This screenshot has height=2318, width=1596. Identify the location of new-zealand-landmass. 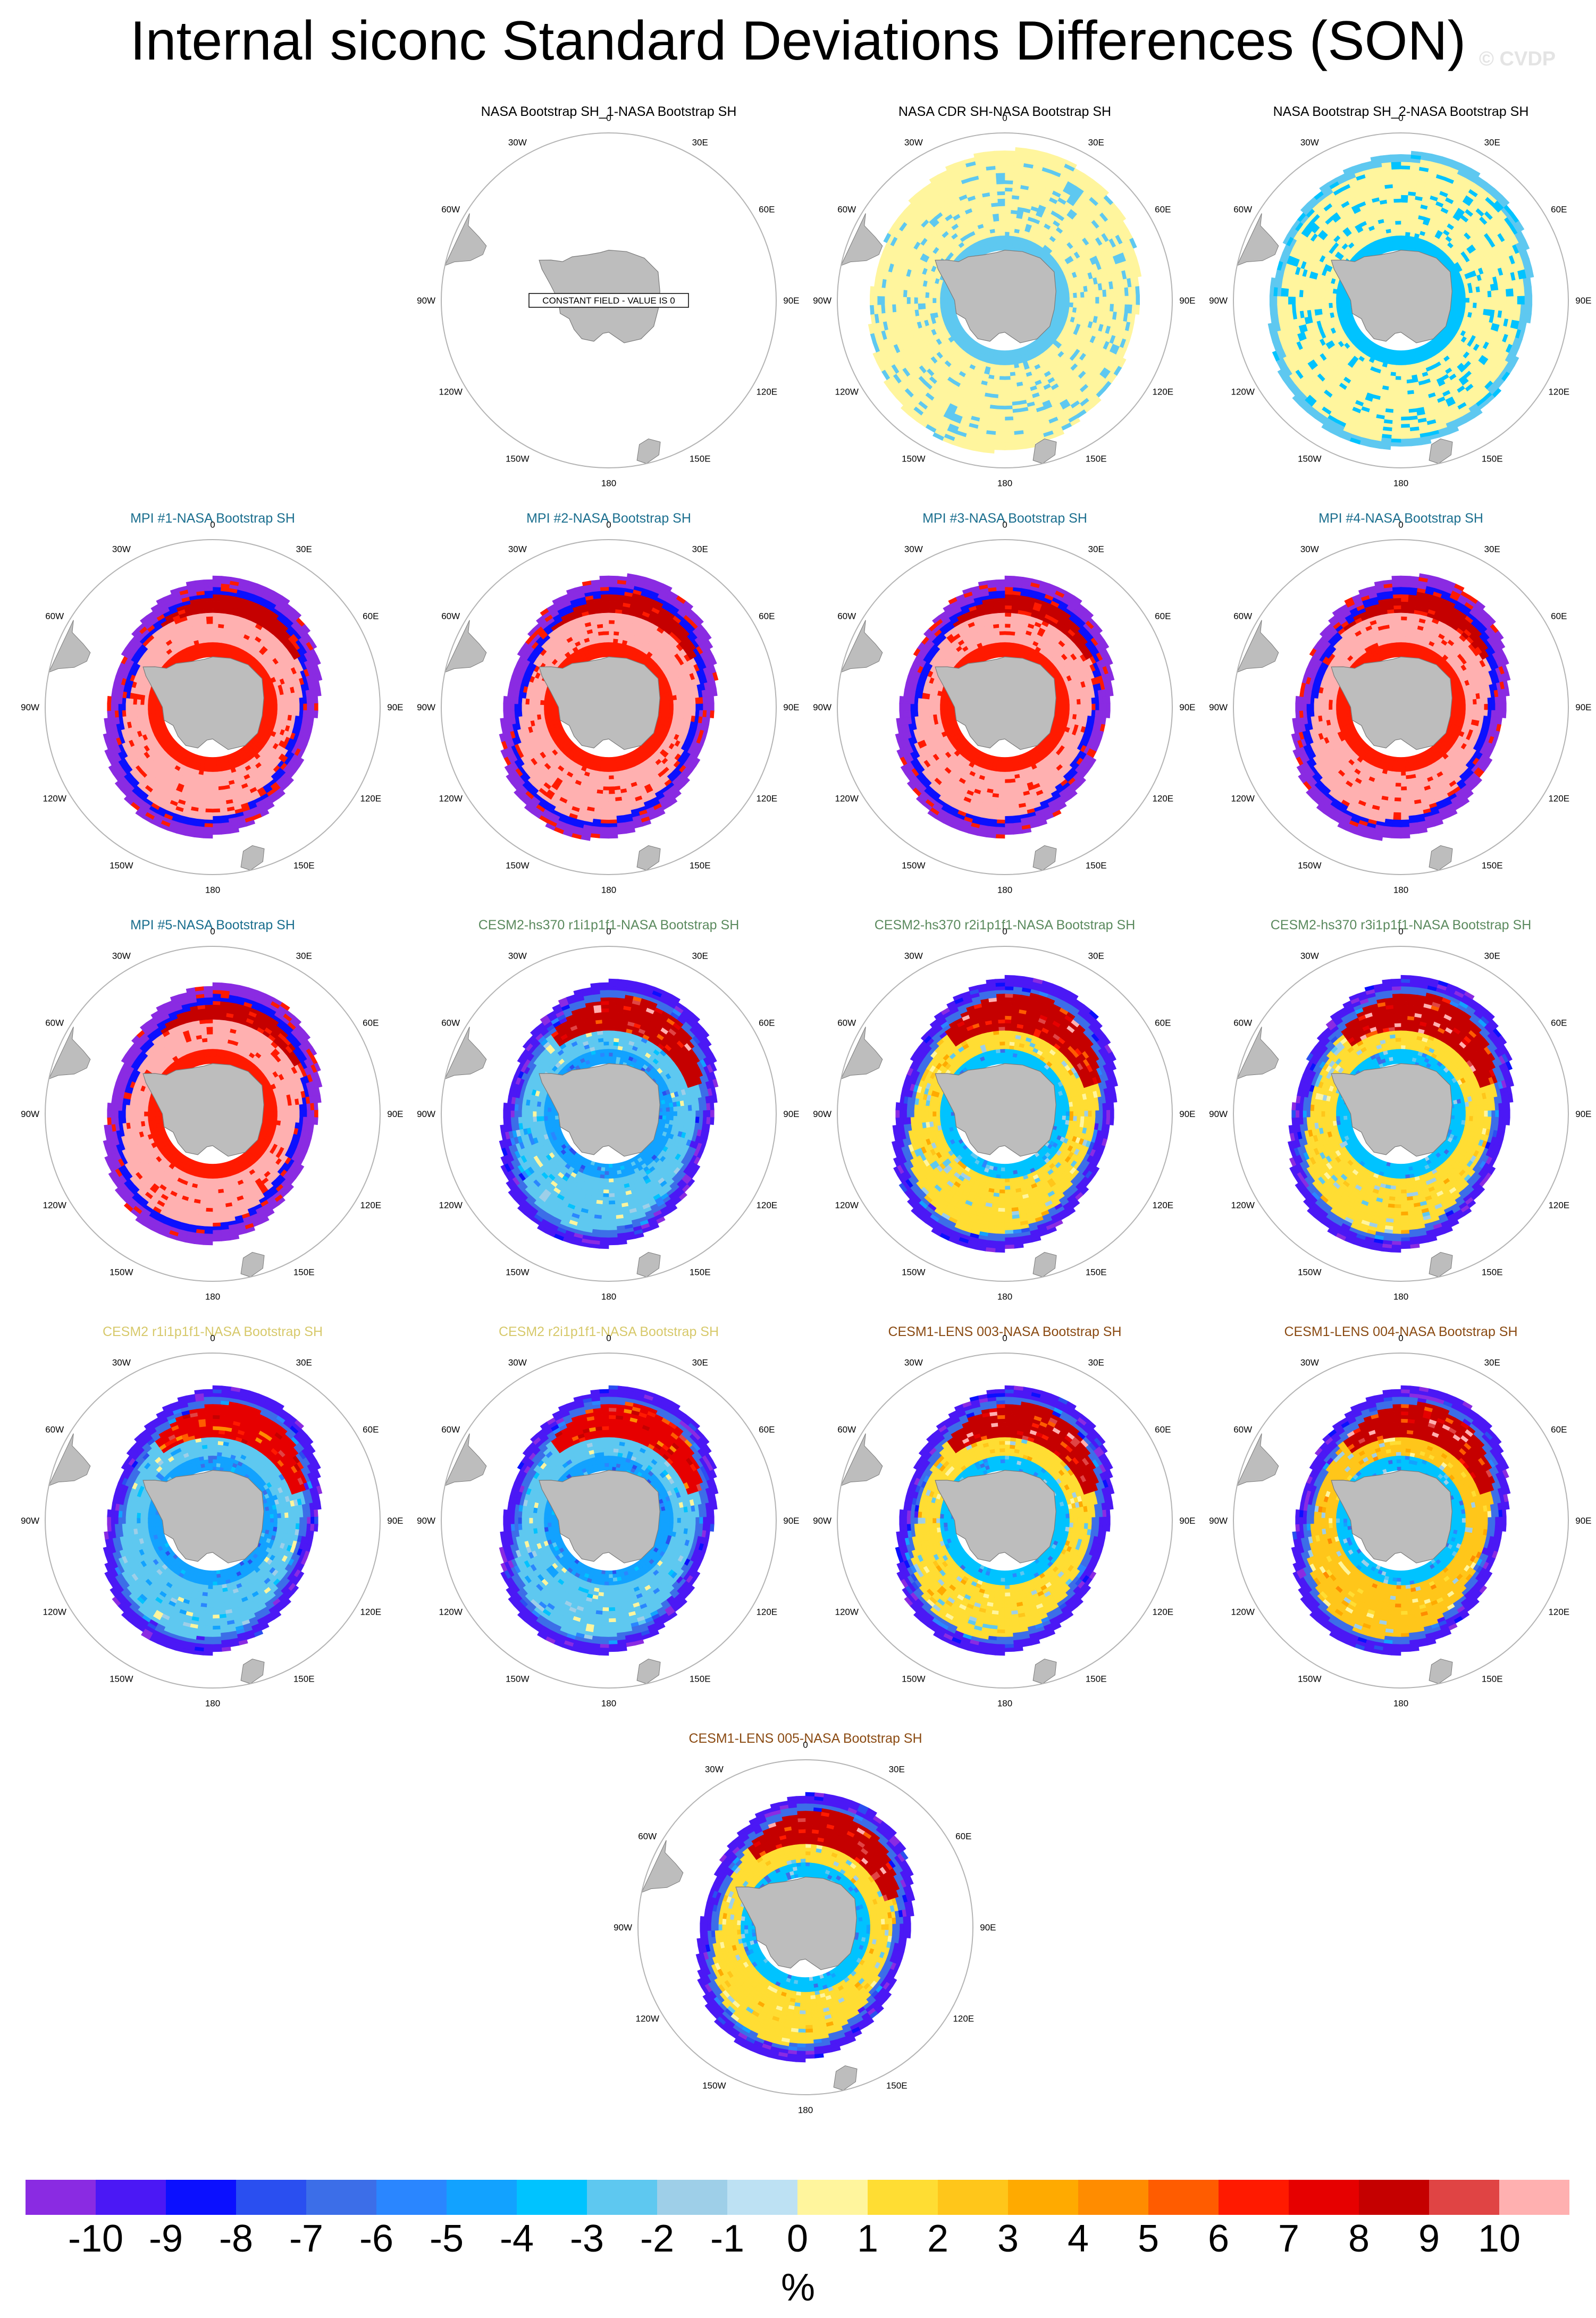
(1044, 451).